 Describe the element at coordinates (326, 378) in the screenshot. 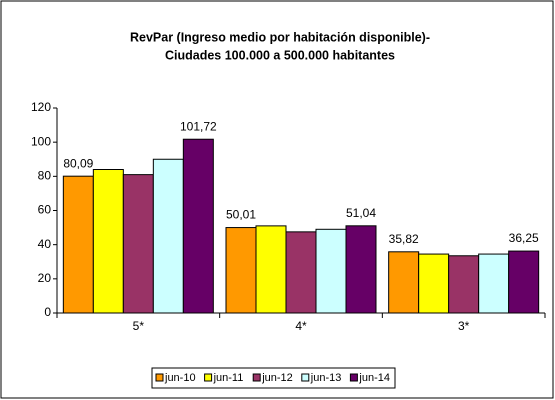

I see `legend-label: jun-13` at that location.